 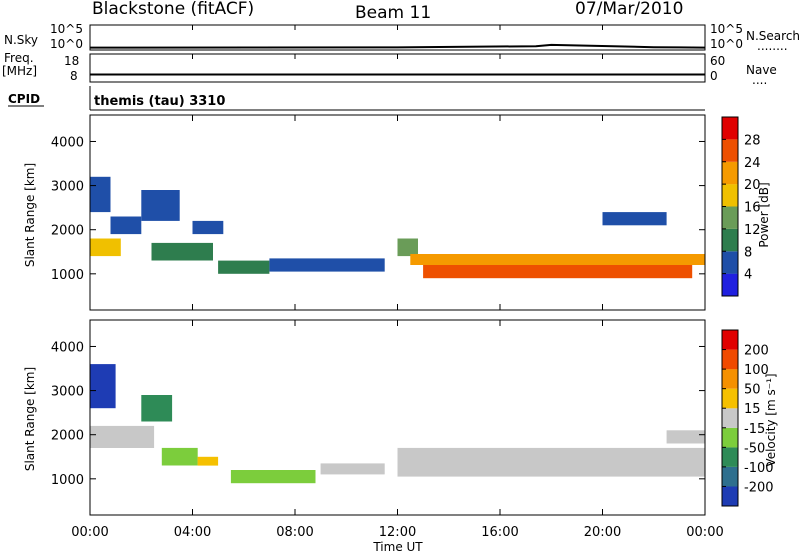 I want to click on power-colorbar-tick-label-4: 12, so click(x=752, y=230).